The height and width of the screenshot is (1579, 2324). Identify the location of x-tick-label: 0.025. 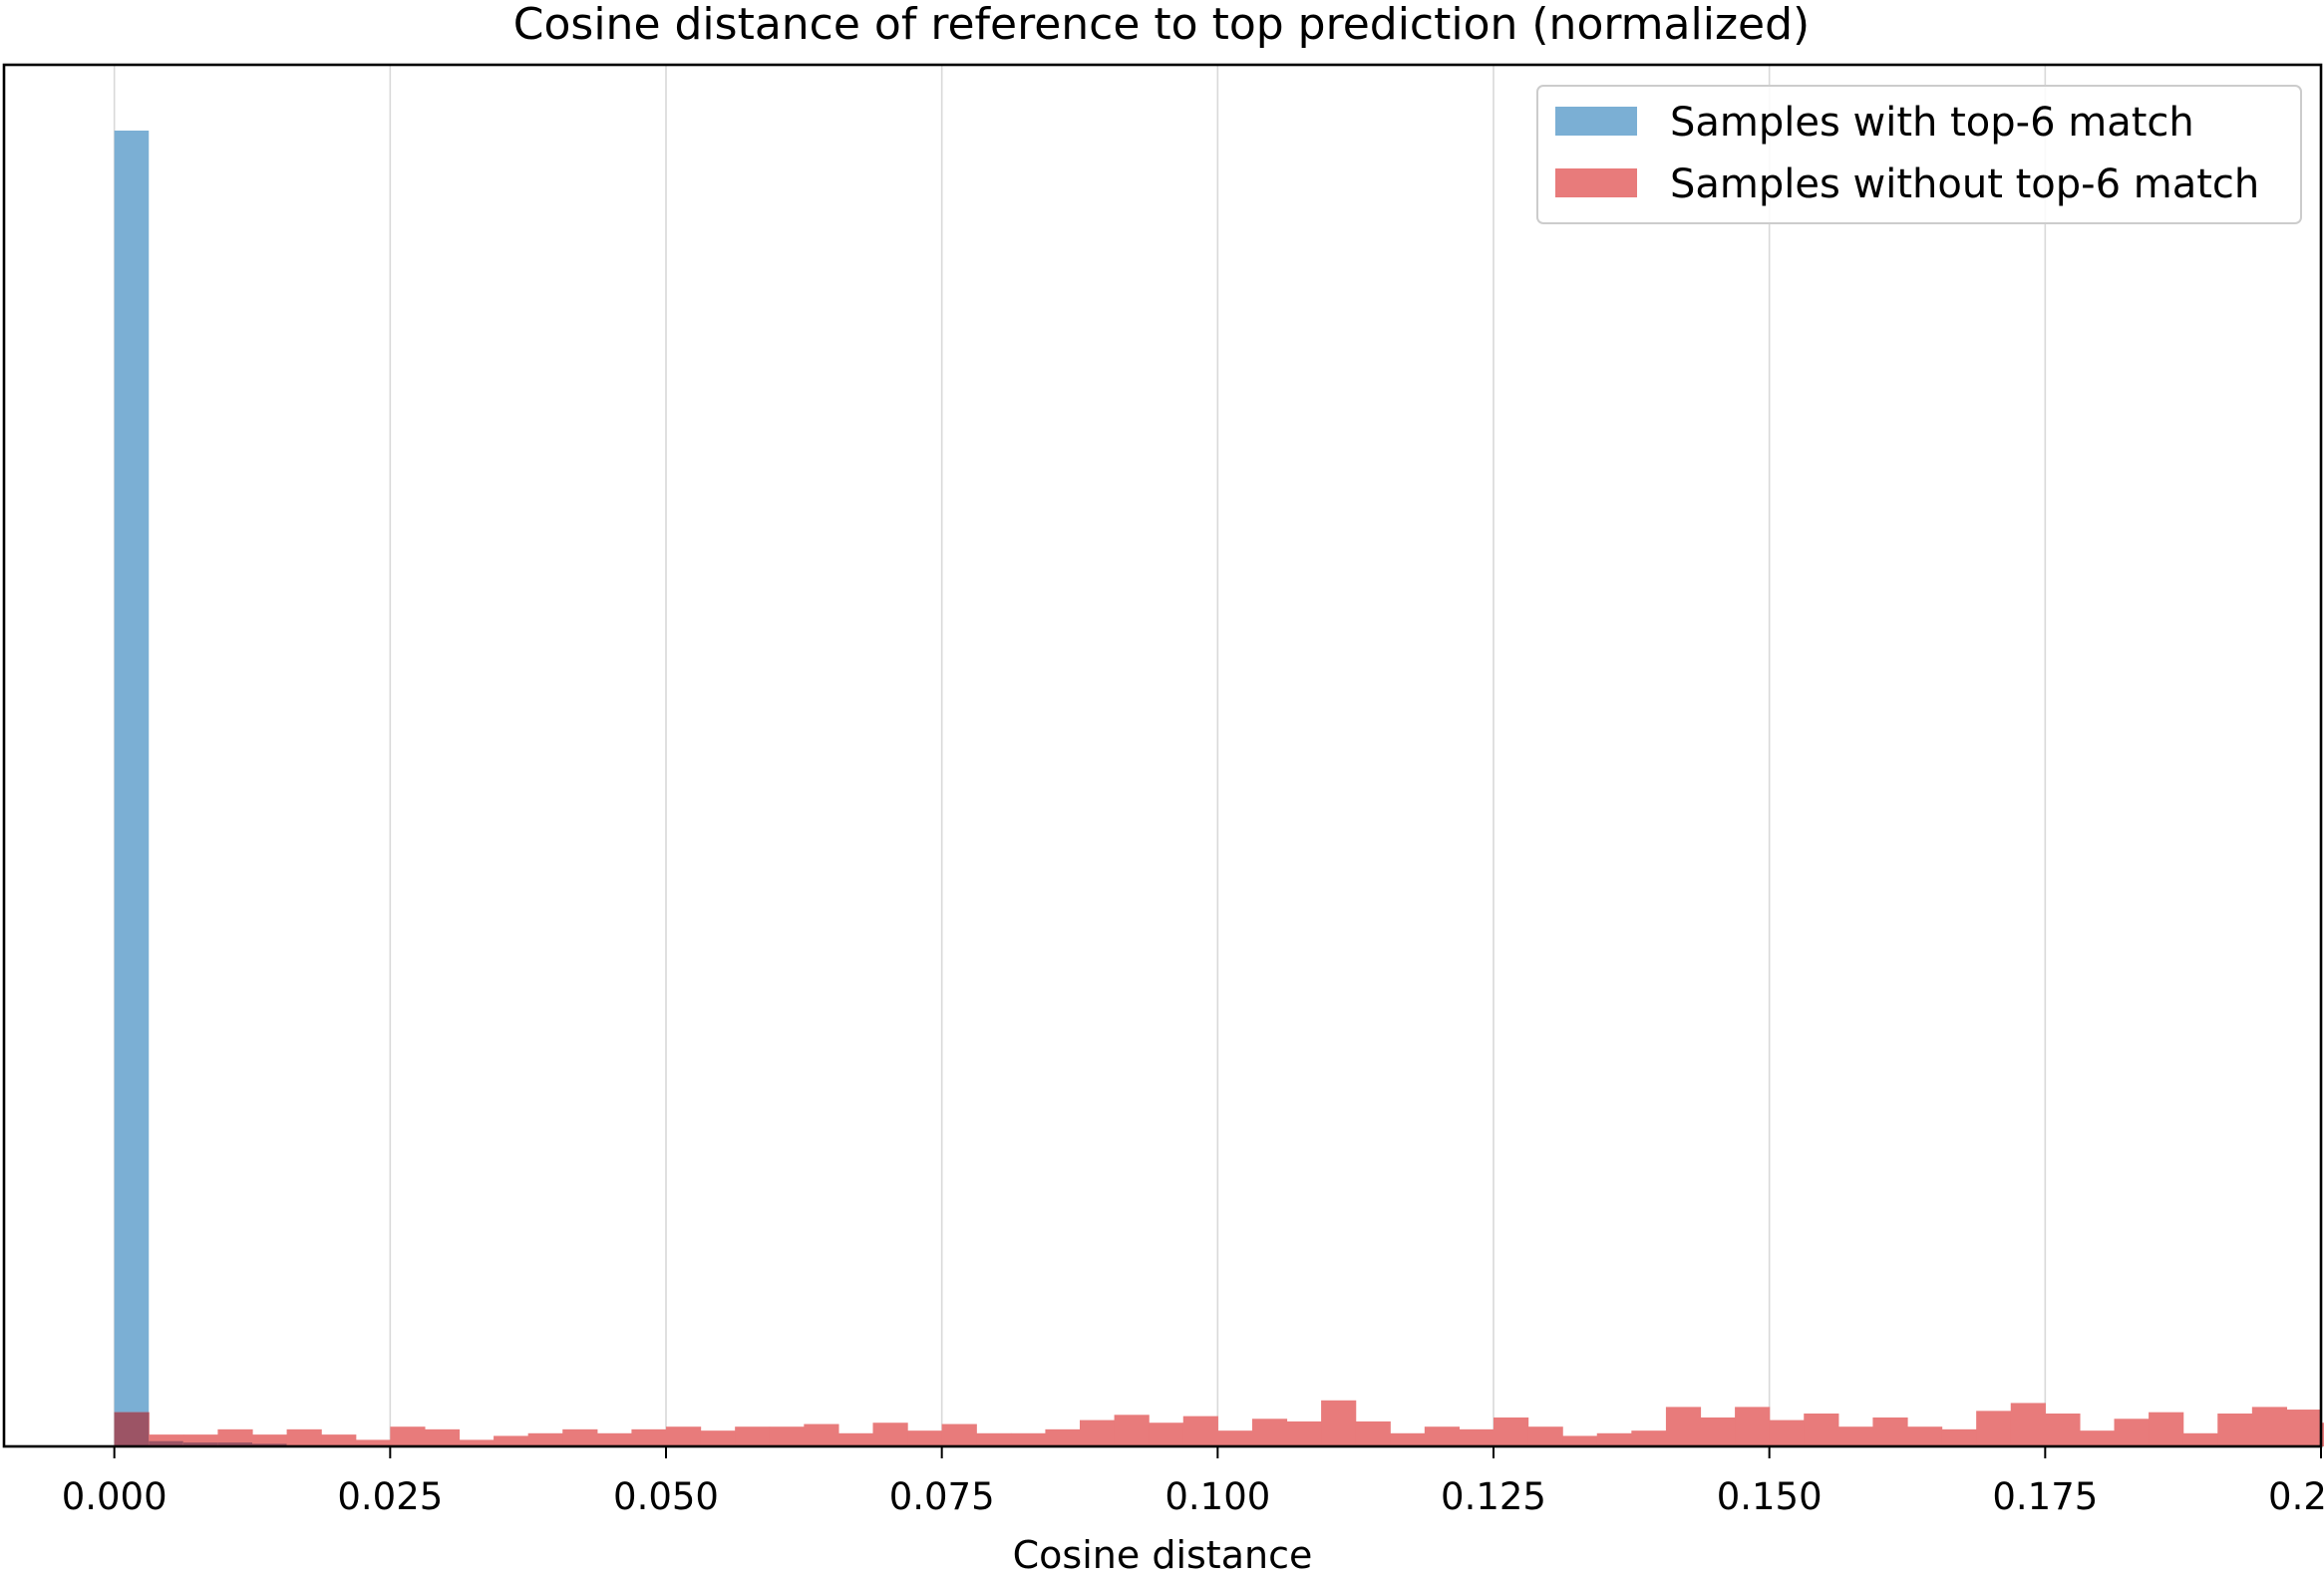
(390, 1496).